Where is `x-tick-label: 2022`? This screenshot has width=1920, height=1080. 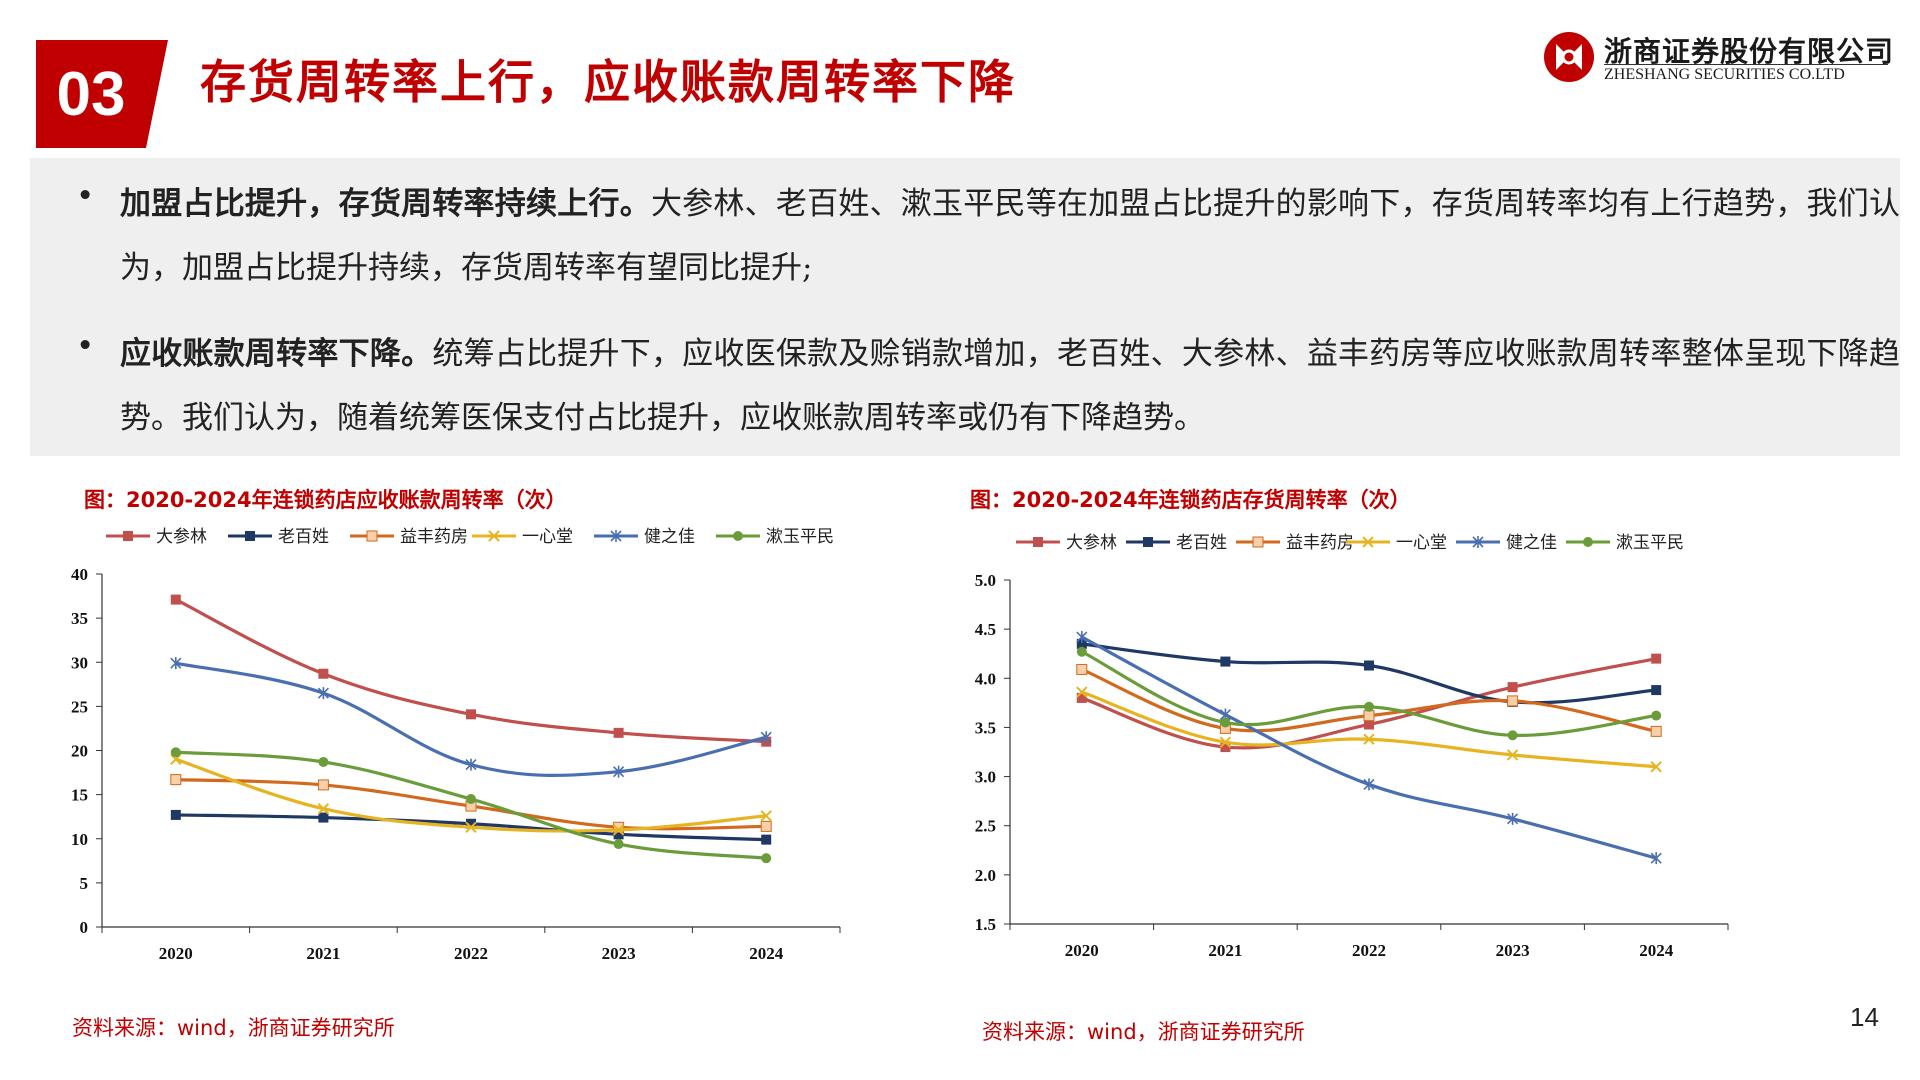
x-tick-label: 2022 is located at coordinates (471, 953).